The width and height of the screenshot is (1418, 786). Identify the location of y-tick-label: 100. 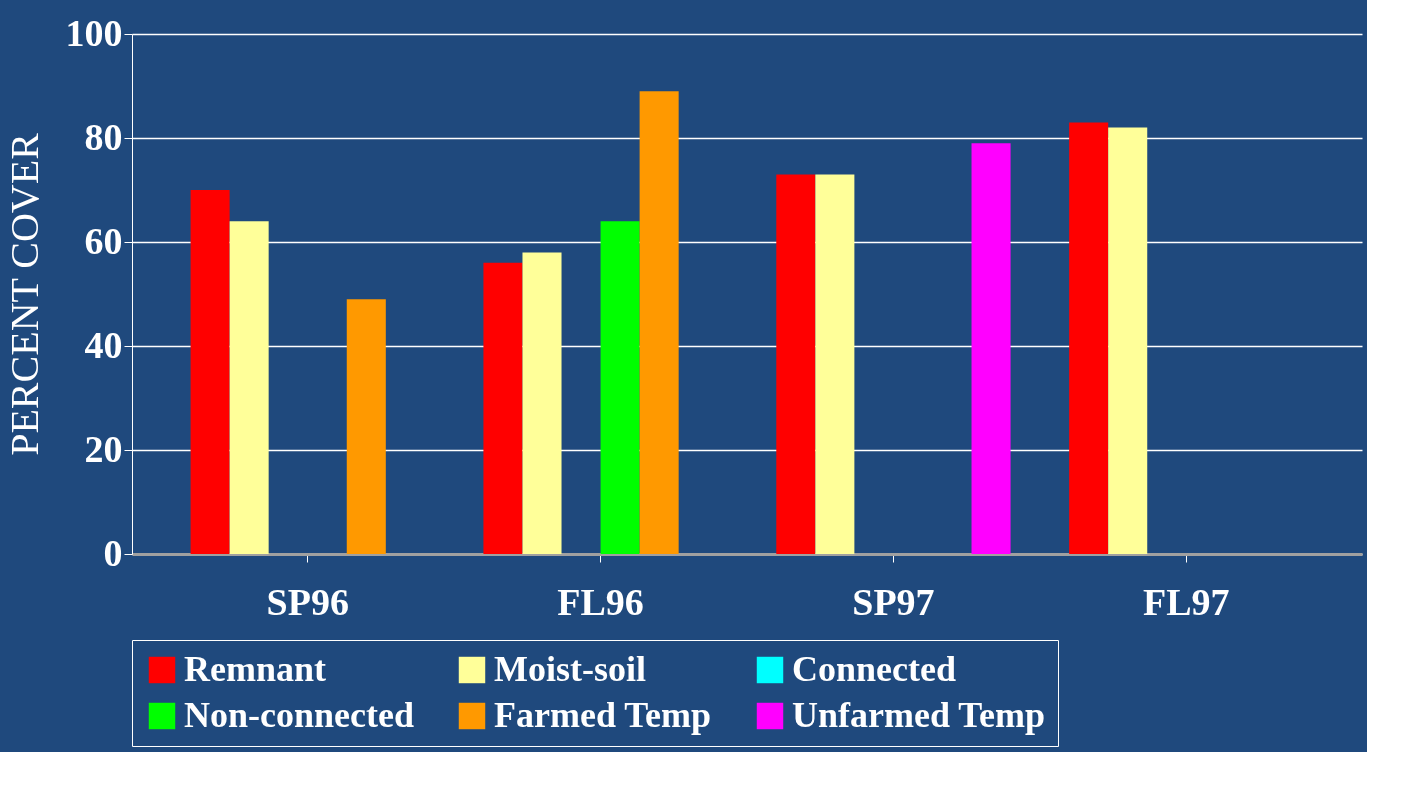
(94, 32).